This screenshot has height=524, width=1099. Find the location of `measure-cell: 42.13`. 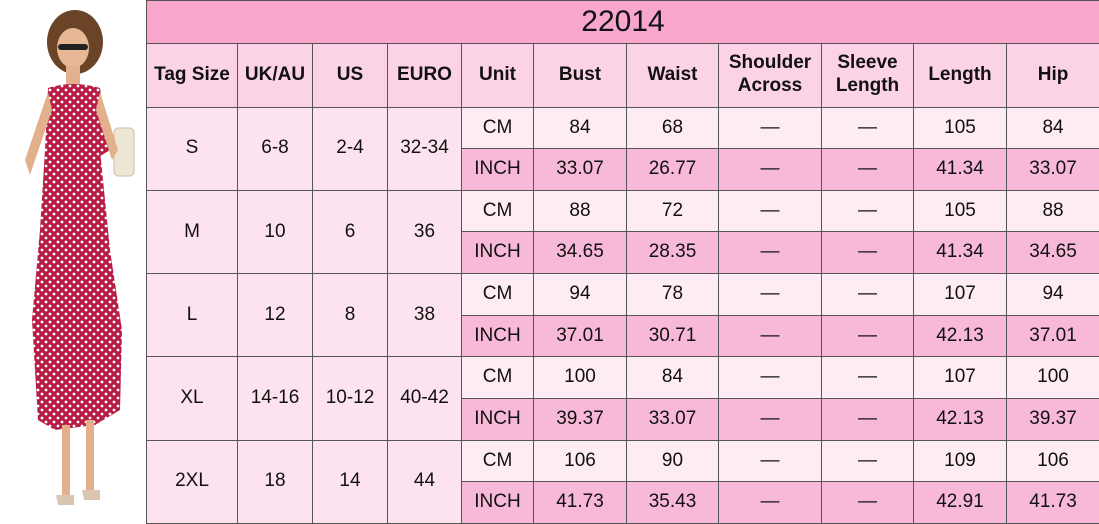

measure-cell: 42.13 is located at coordinates (960, 419).